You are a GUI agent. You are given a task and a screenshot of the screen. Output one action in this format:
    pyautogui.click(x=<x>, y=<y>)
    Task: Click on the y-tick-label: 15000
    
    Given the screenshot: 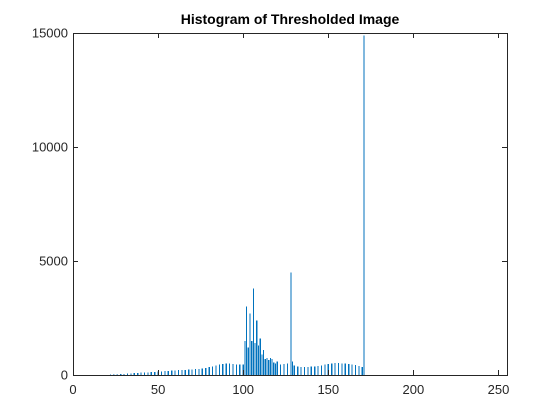 What is the action you would take?
    pyautogui.click(x=50, y=33)
    